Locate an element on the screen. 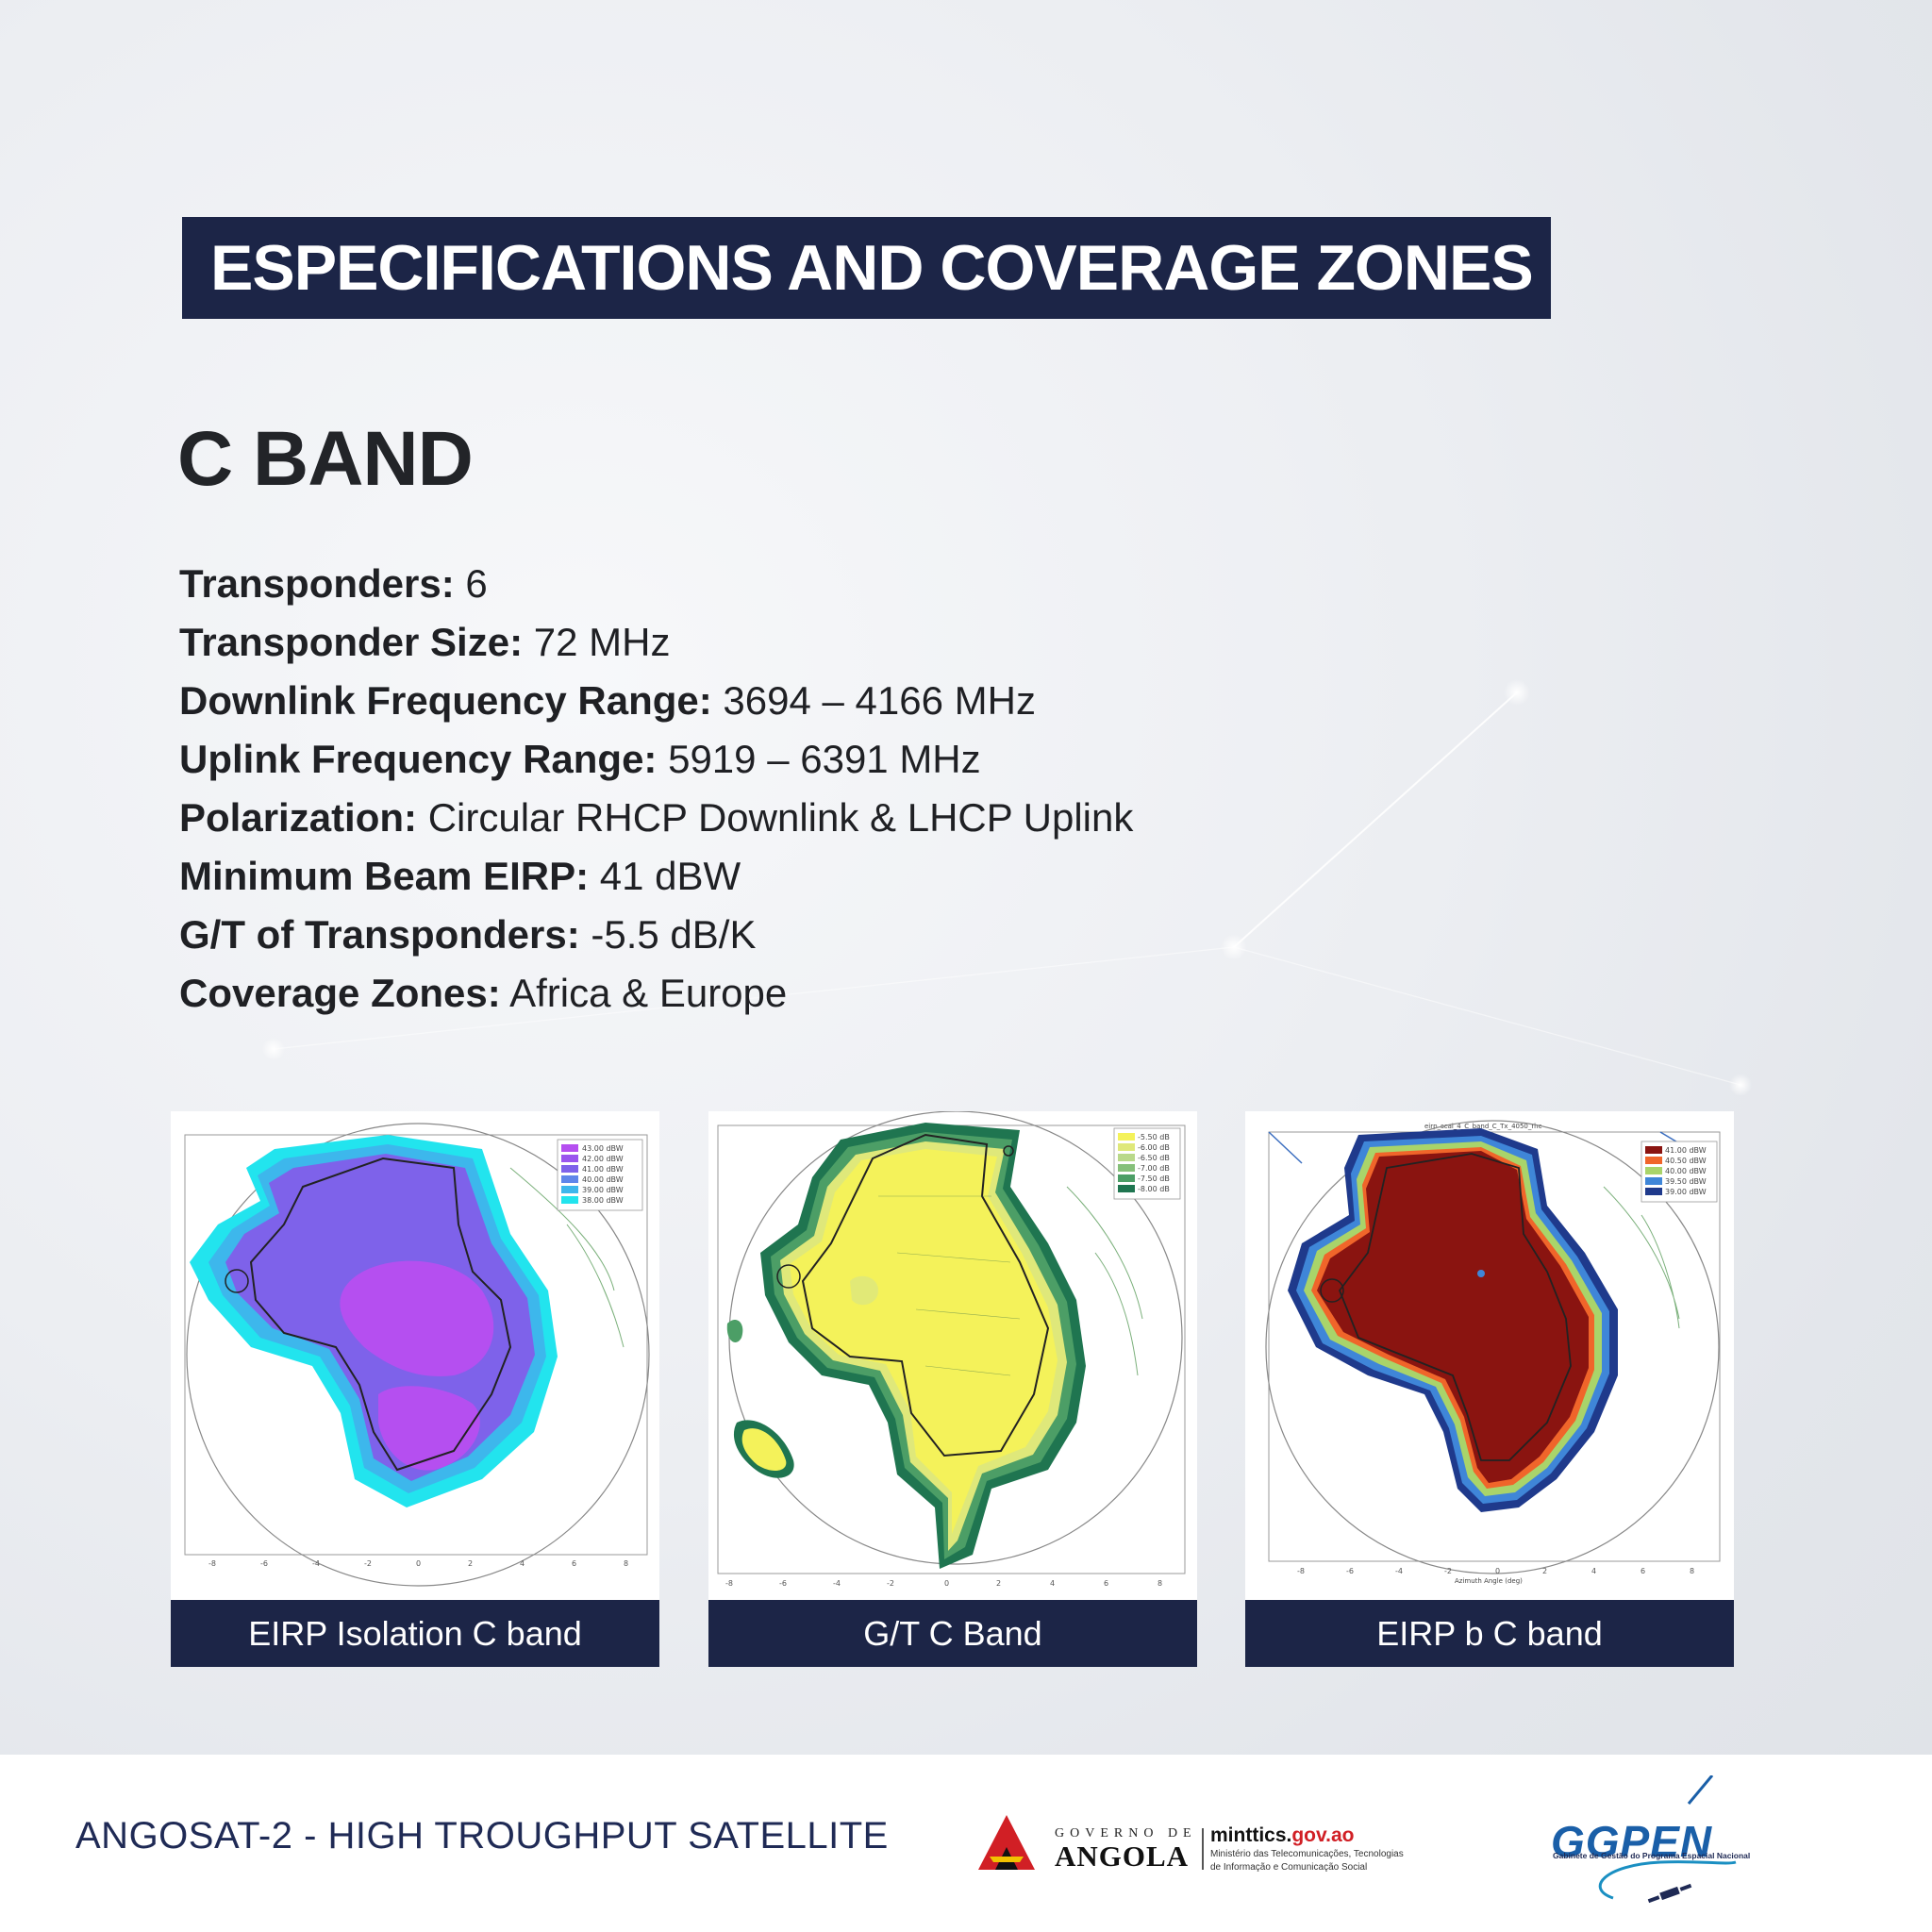 The width and height of the screenshot is (1932, 1932). spec-value: 72 MHz is located at coordinates (597, 642).